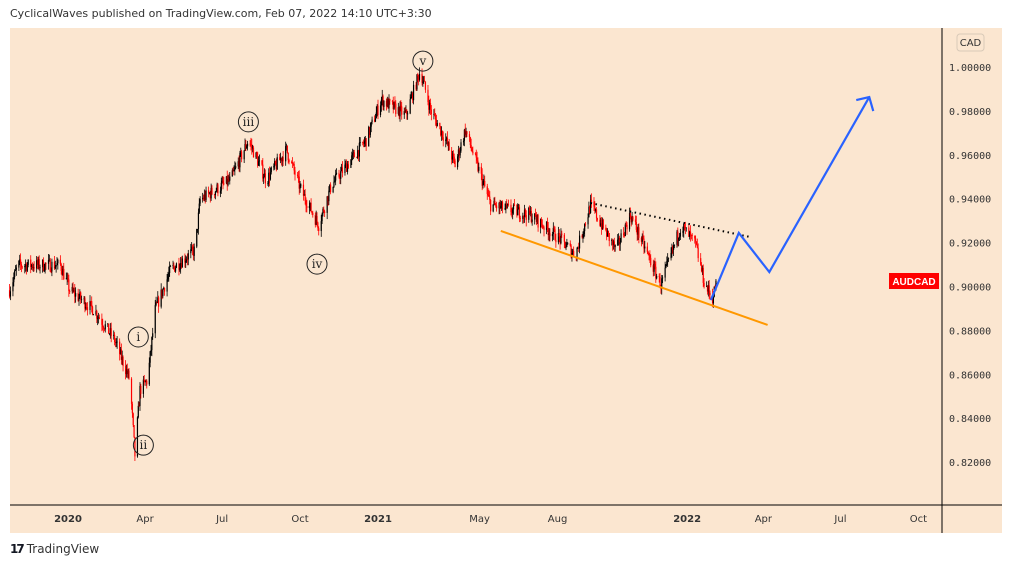 The width and height of the screenshot is (1009, 568). What do you see at coordinates (670, 220) in the screenshot?
I see `resistance-trendline` at bounding box center [670, 220].